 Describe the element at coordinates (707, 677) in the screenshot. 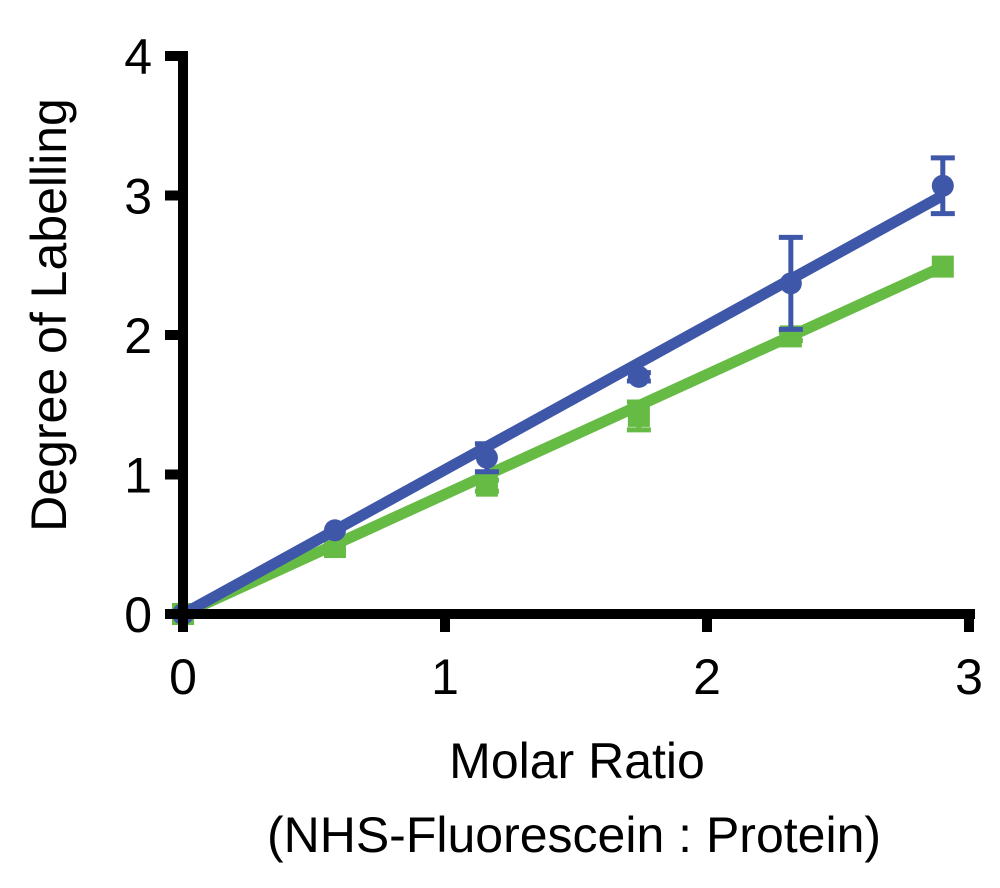

I see `x-tick-label: 2` at that location.